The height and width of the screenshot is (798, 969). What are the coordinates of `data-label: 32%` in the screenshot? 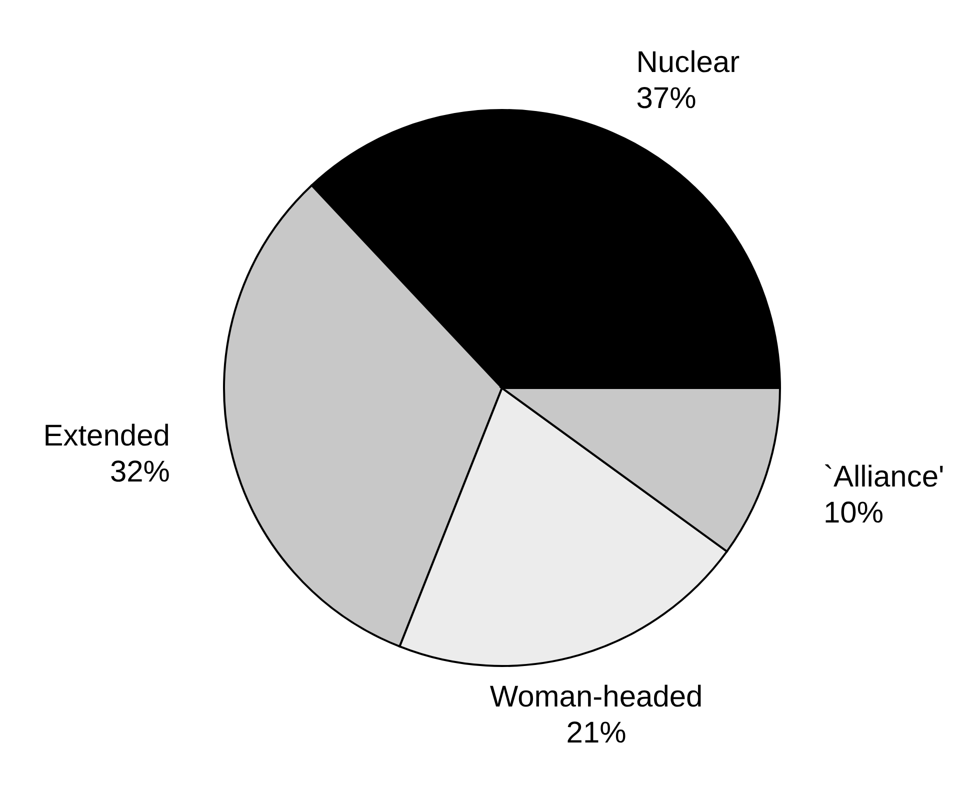 It's located at (140, 471).